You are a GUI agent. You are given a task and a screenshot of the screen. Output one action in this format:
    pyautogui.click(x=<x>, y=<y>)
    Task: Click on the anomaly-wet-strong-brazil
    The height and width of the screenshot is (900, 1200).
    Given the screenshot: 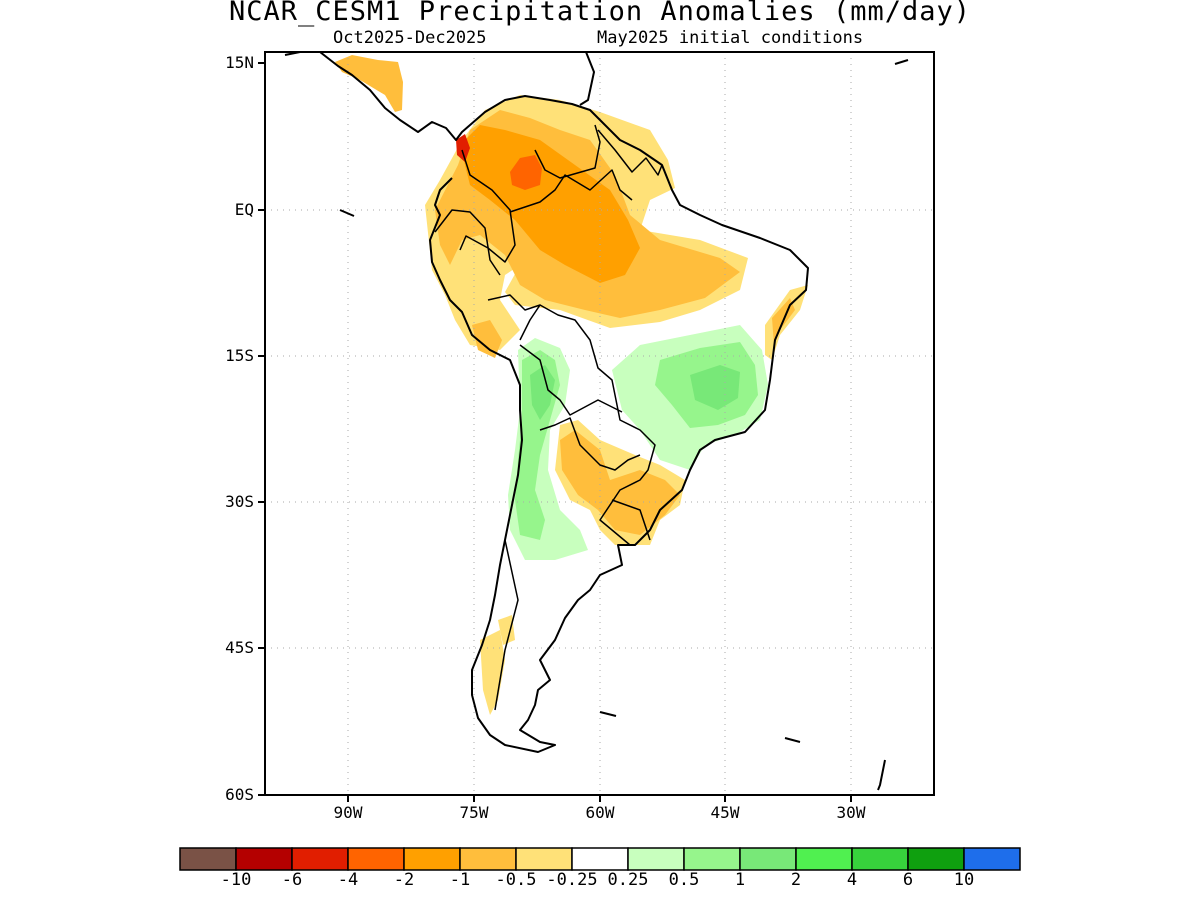 What is the action you would take?
    pyautogui.click(x=715, y=387)
    